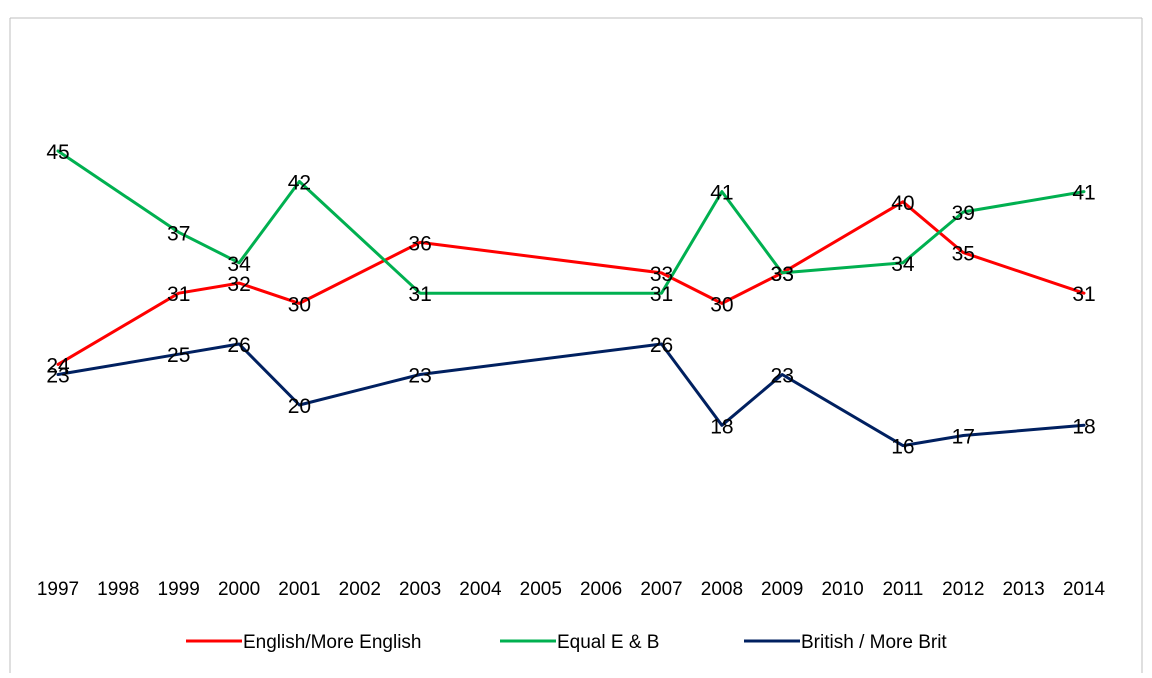  I want to click on legend-label-1: Equal E & B, so click(608, 642).